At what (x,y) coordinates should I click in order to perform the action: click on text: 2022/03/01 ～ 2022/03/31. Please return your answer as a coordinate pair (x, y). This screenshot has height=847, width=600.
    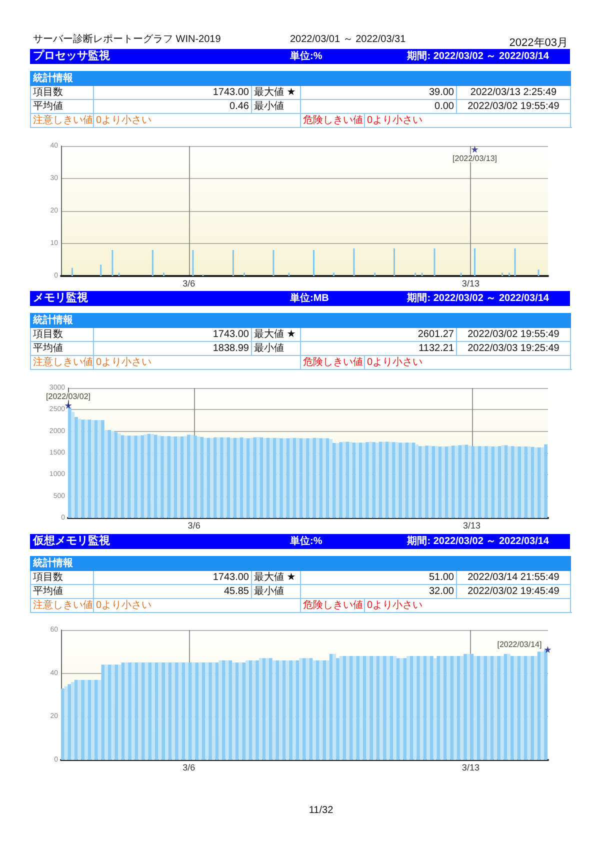
    Looking at the image, I should click on (348, 39).